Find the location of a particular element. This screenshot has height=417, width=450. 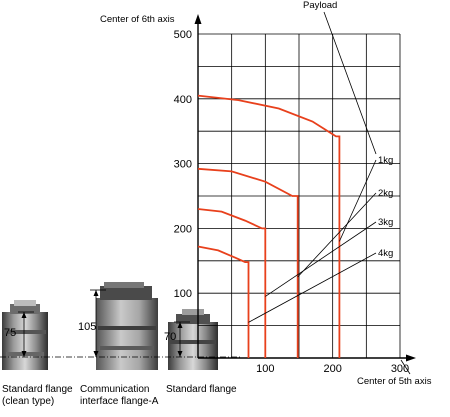

flange-dimensions is located at coordinates (120, 323).